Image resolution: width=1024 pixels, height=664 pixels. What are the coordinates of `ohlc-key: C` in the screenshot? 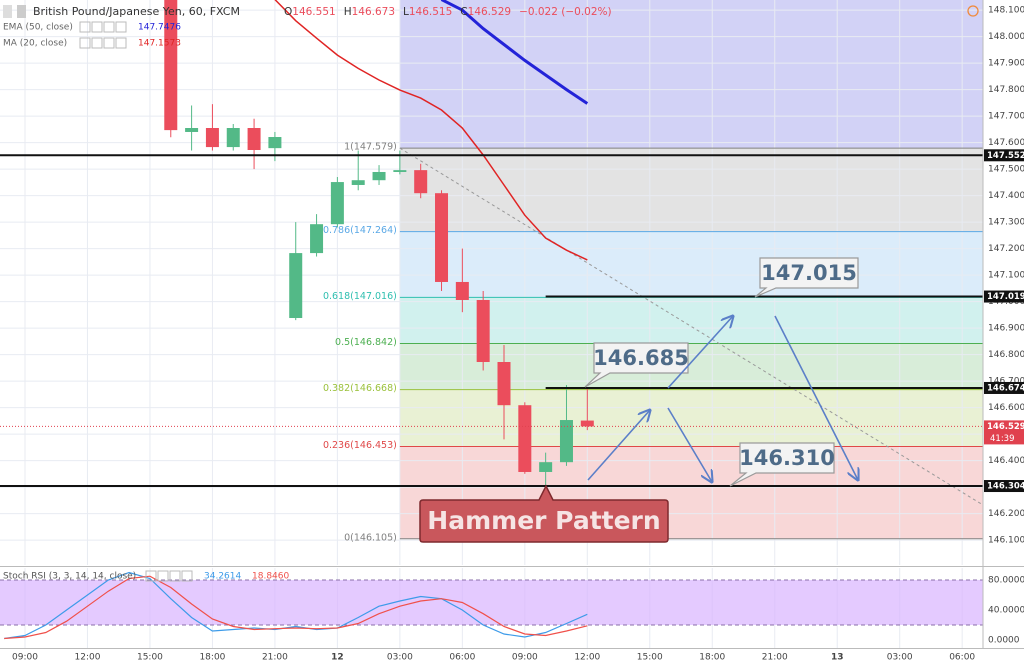 It's located at (463, 12).